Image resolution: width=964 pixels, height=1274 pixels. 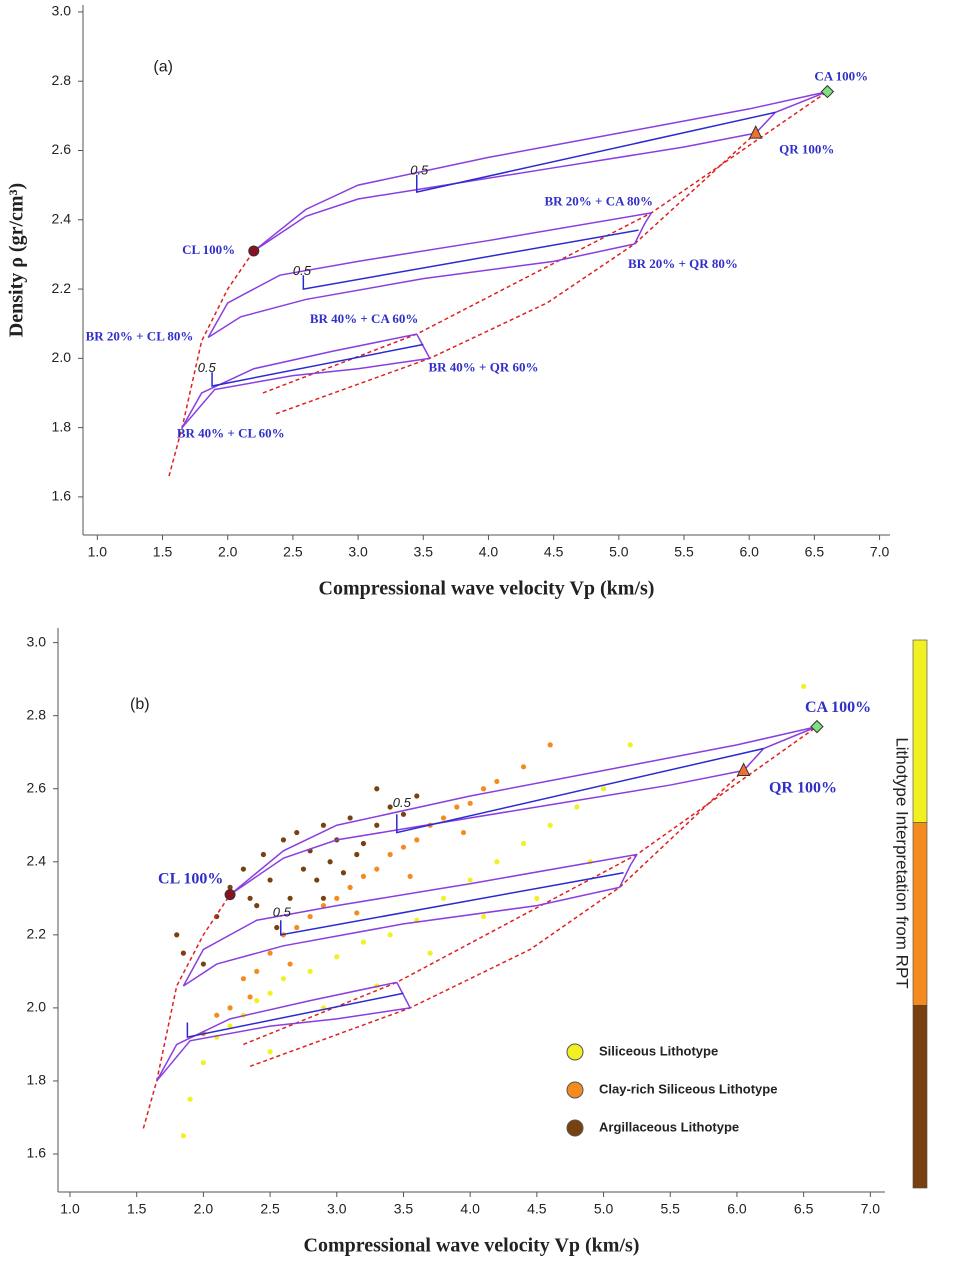 What do you see at coordinates (841, 76) in the screenshot?
I see `annotation: CA 100%` at bounding box center [841, 76].